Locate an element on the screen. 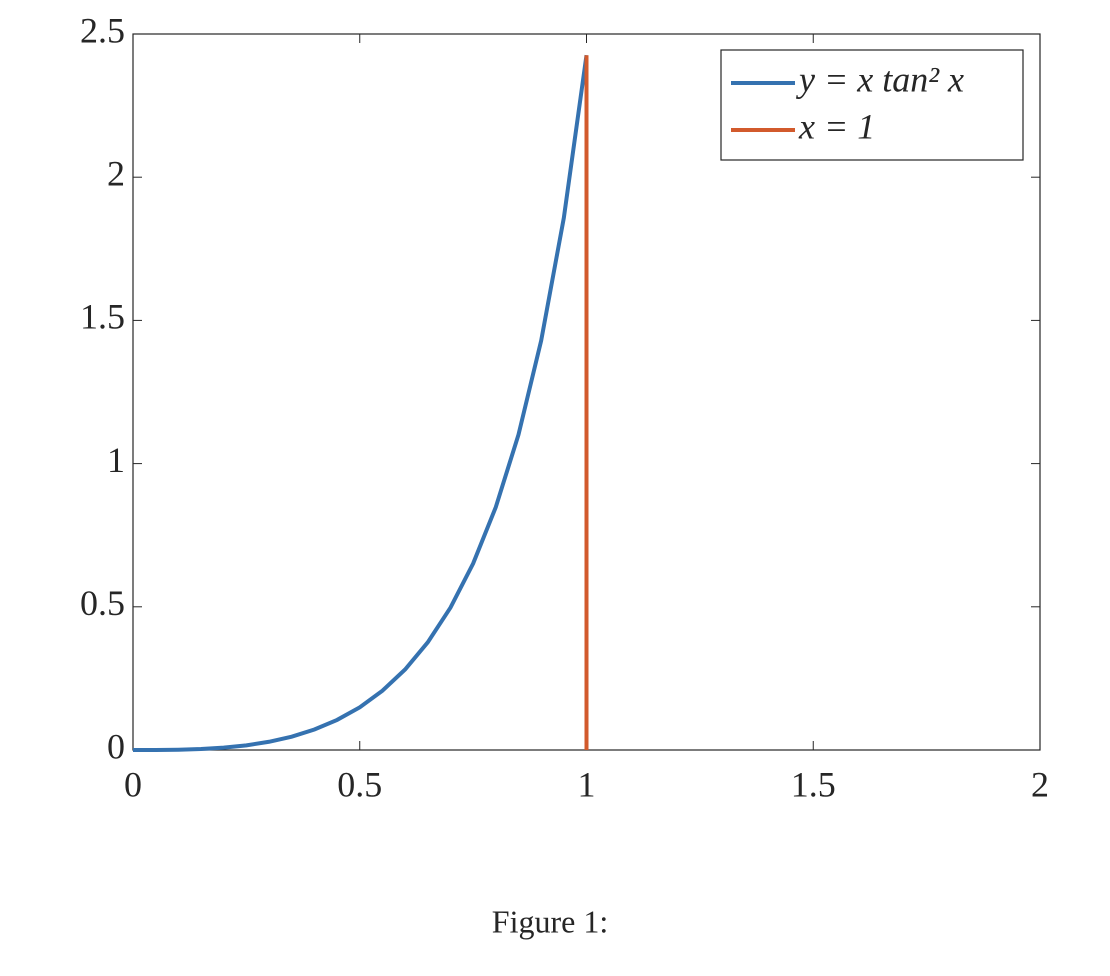 Image resolution: width=1110 pixels, height=976 pixels. x-tick-label: 2 is located at coordinates (1040, 784).